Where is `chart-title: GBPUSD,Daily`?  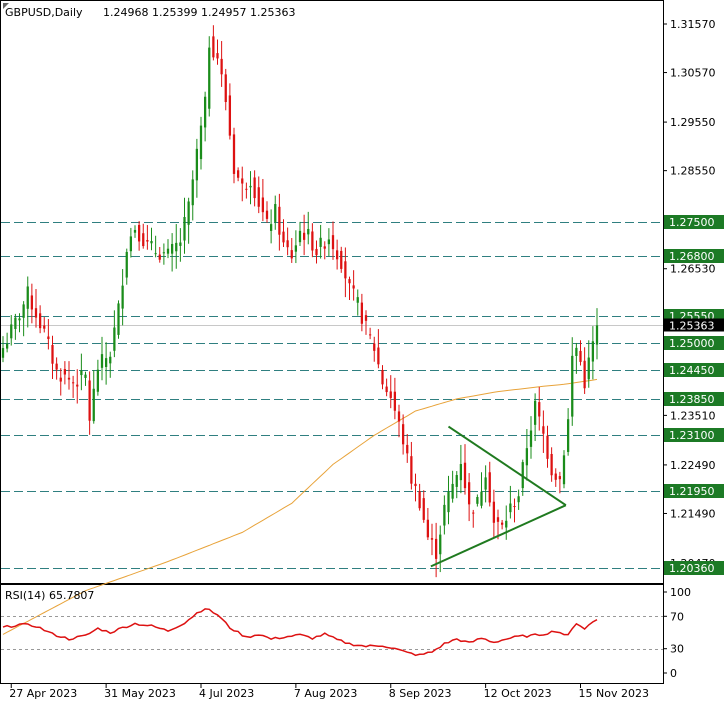 chart-title: GBPUSD,Daily is located at coordinates (44, 12).